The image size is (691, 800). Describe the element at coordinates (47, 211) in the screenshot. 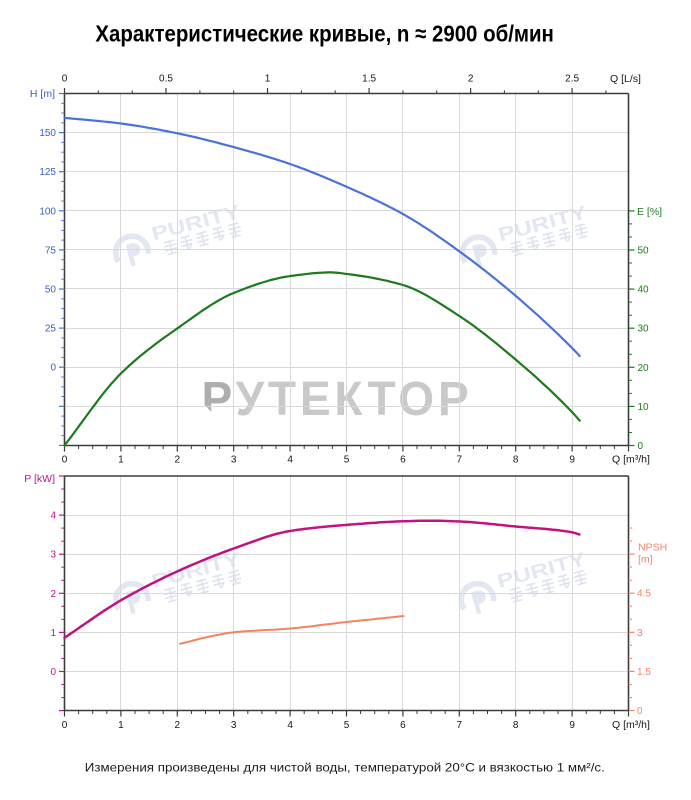

I see `svg-text: 100` at that location.